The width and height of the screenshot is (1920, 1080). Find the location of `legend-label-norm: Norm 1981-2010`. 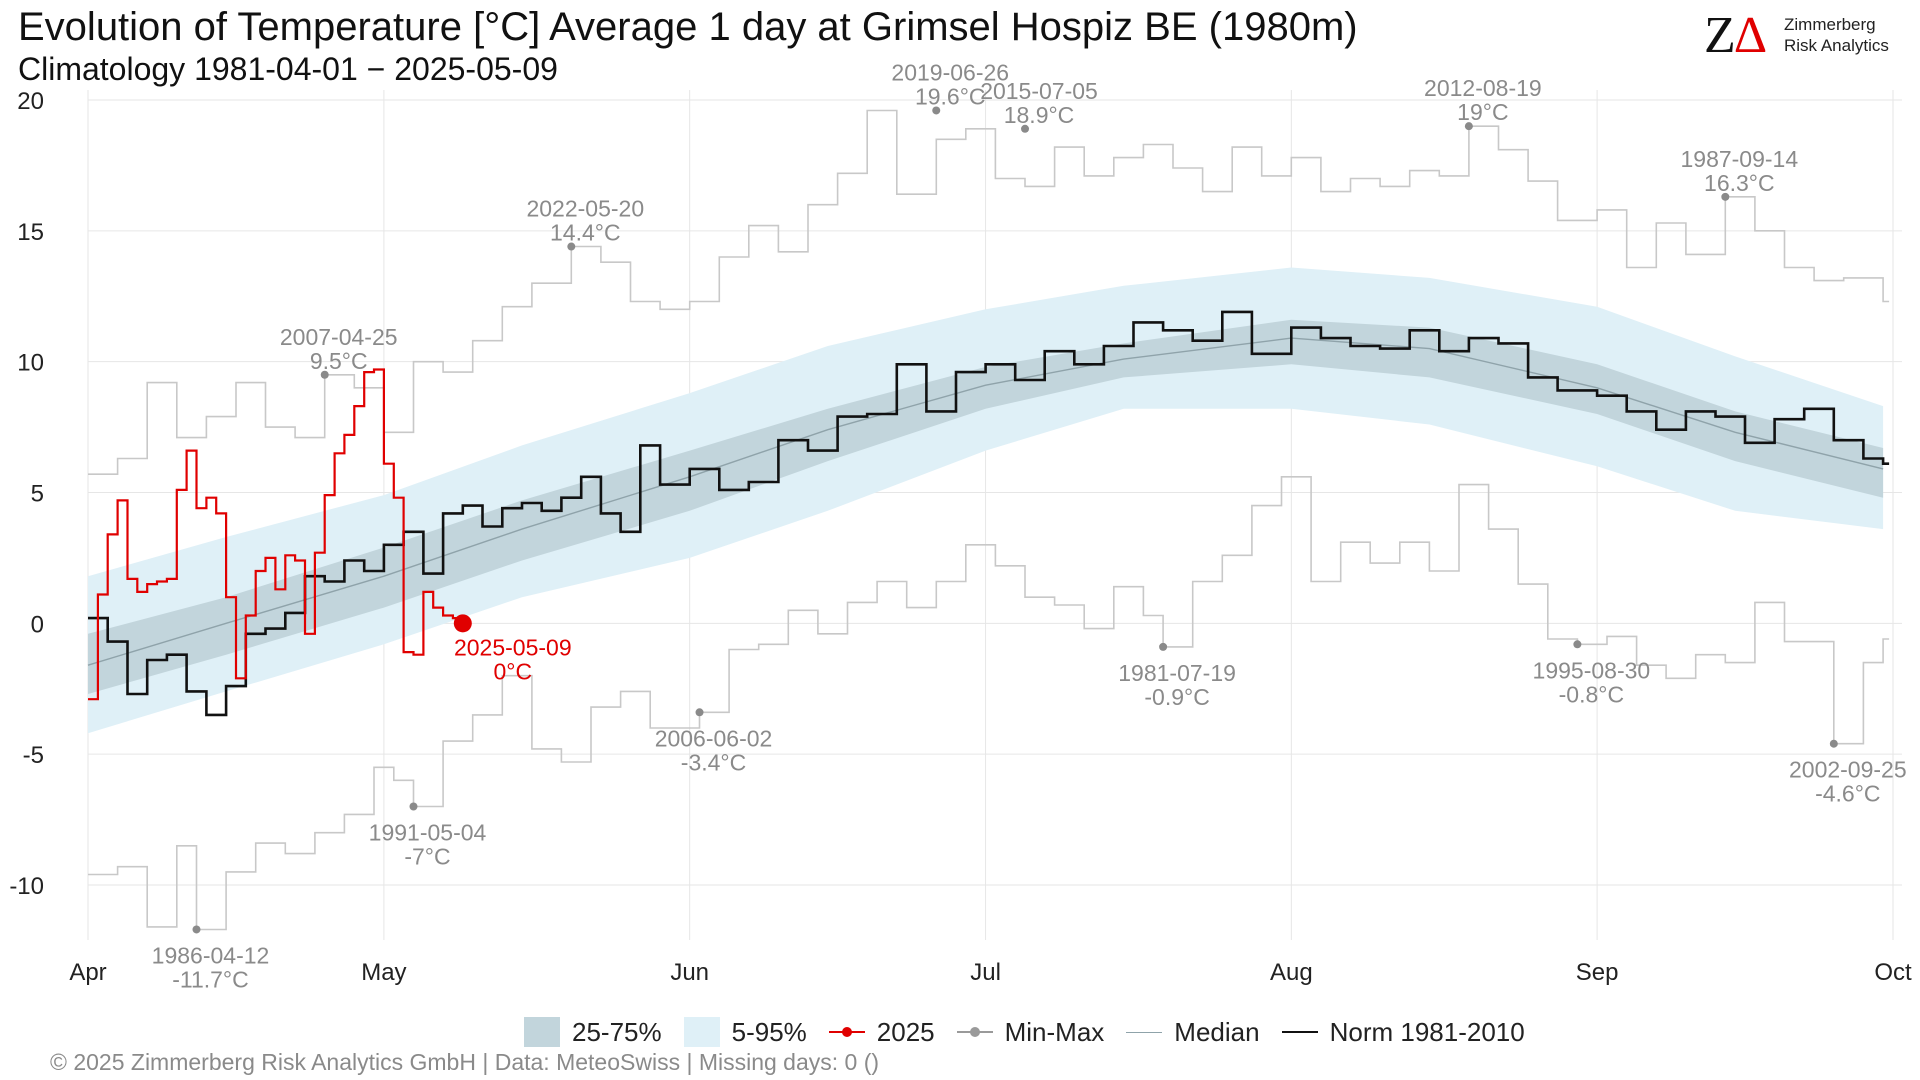

legend-label-norm: Norm 1981-2010 is located at coordinates (1427, 1031).